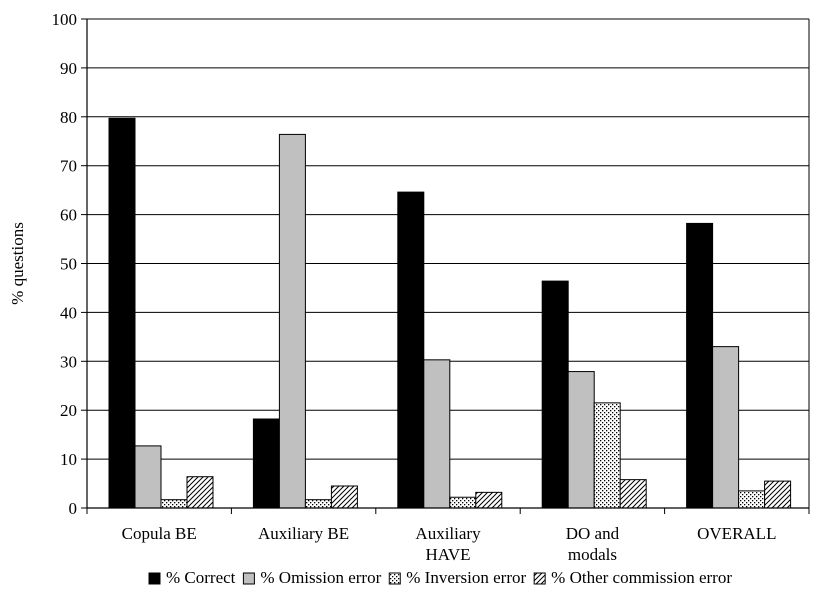  I want to click on y-tick-label: 90, so click(68, 68).